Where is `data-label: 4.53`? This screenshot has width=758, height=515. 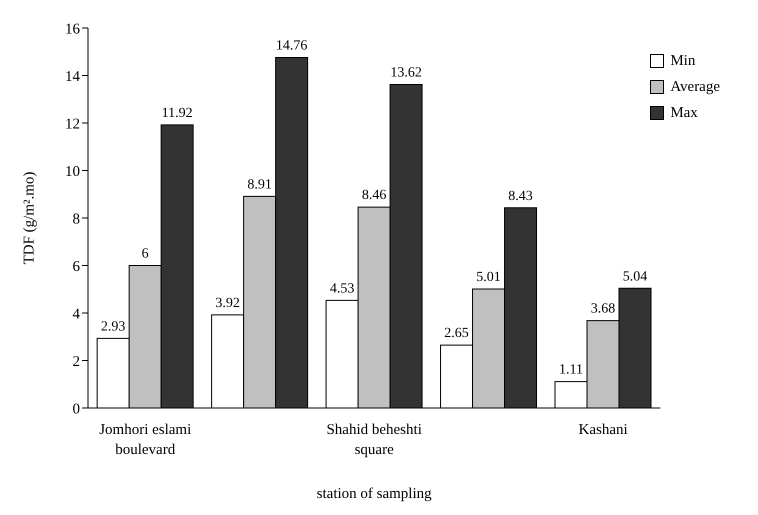 data-label: 4.53 is located at coordinates (342, 288).